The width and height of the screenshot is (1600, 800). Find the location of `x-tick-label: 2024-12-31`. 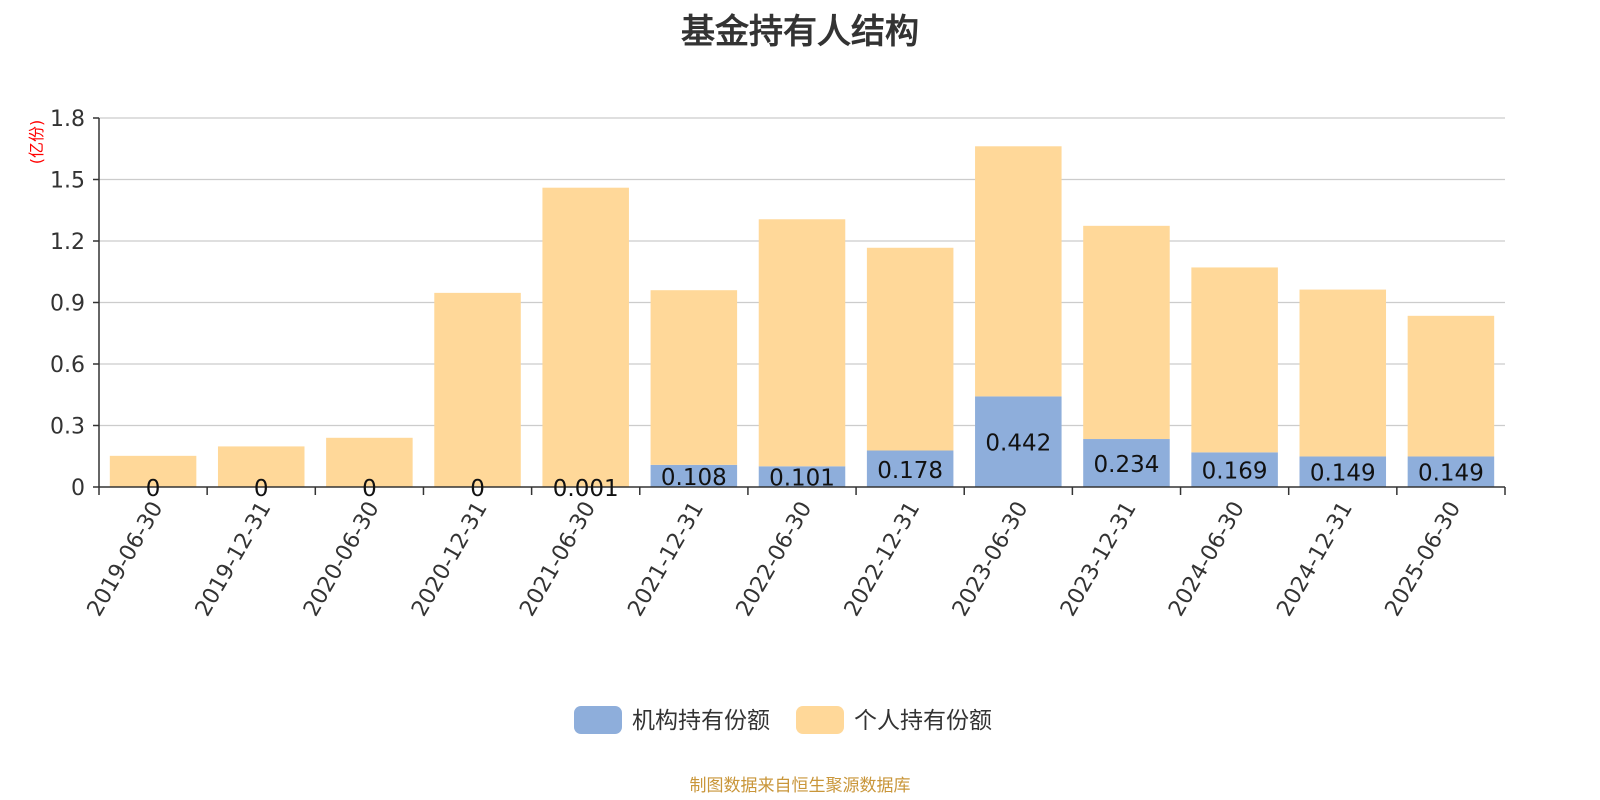

x-tick-label: 2024-12-31 is located at coordinates (1315, 559).